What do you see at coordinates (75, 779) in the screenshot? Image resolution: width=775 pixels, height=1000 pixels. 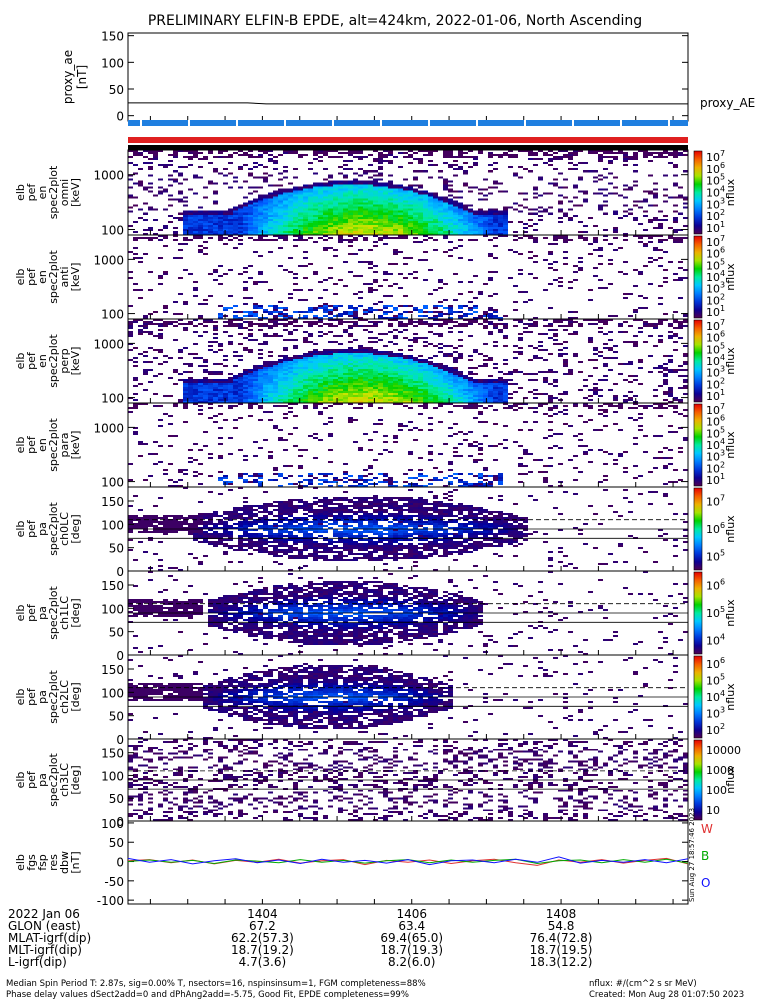 I see `y-axis-label-line: [deg]` at bounding box center [75, 779].